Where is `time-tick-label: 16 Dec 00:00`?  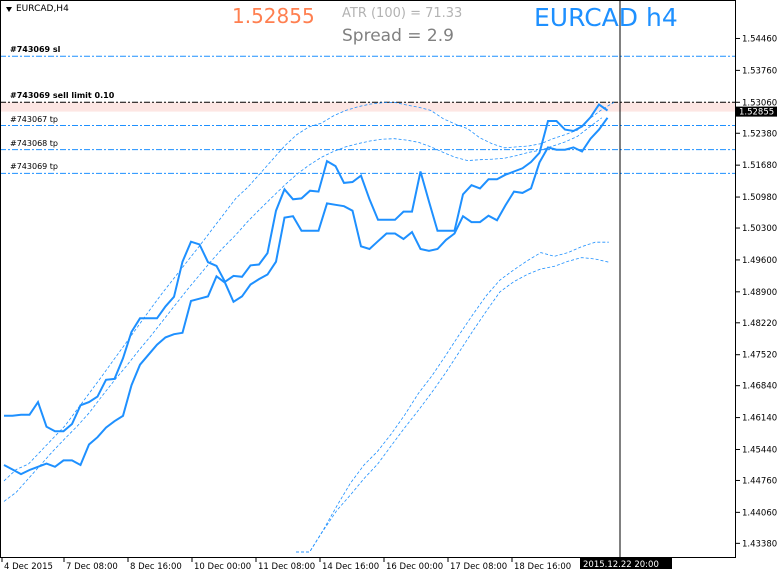
time-tick-label: 16 Dec 00:00 is located at coordinates (414, 567).